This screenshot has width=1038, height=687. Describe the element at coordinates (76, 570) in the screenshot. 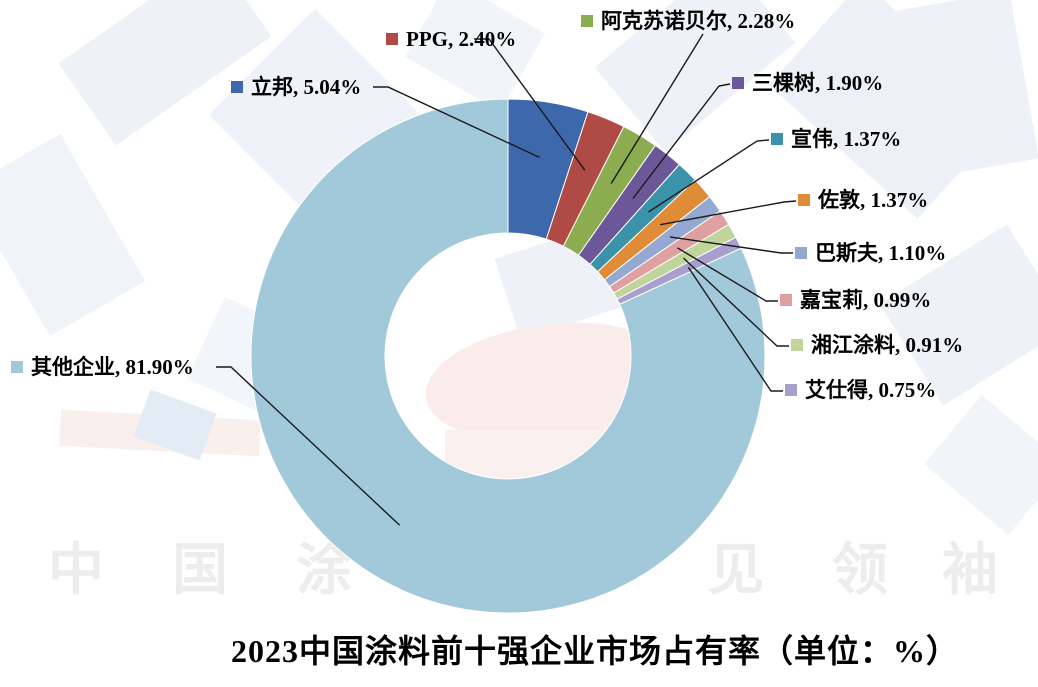

I see `watermark-char: 中` at that location.